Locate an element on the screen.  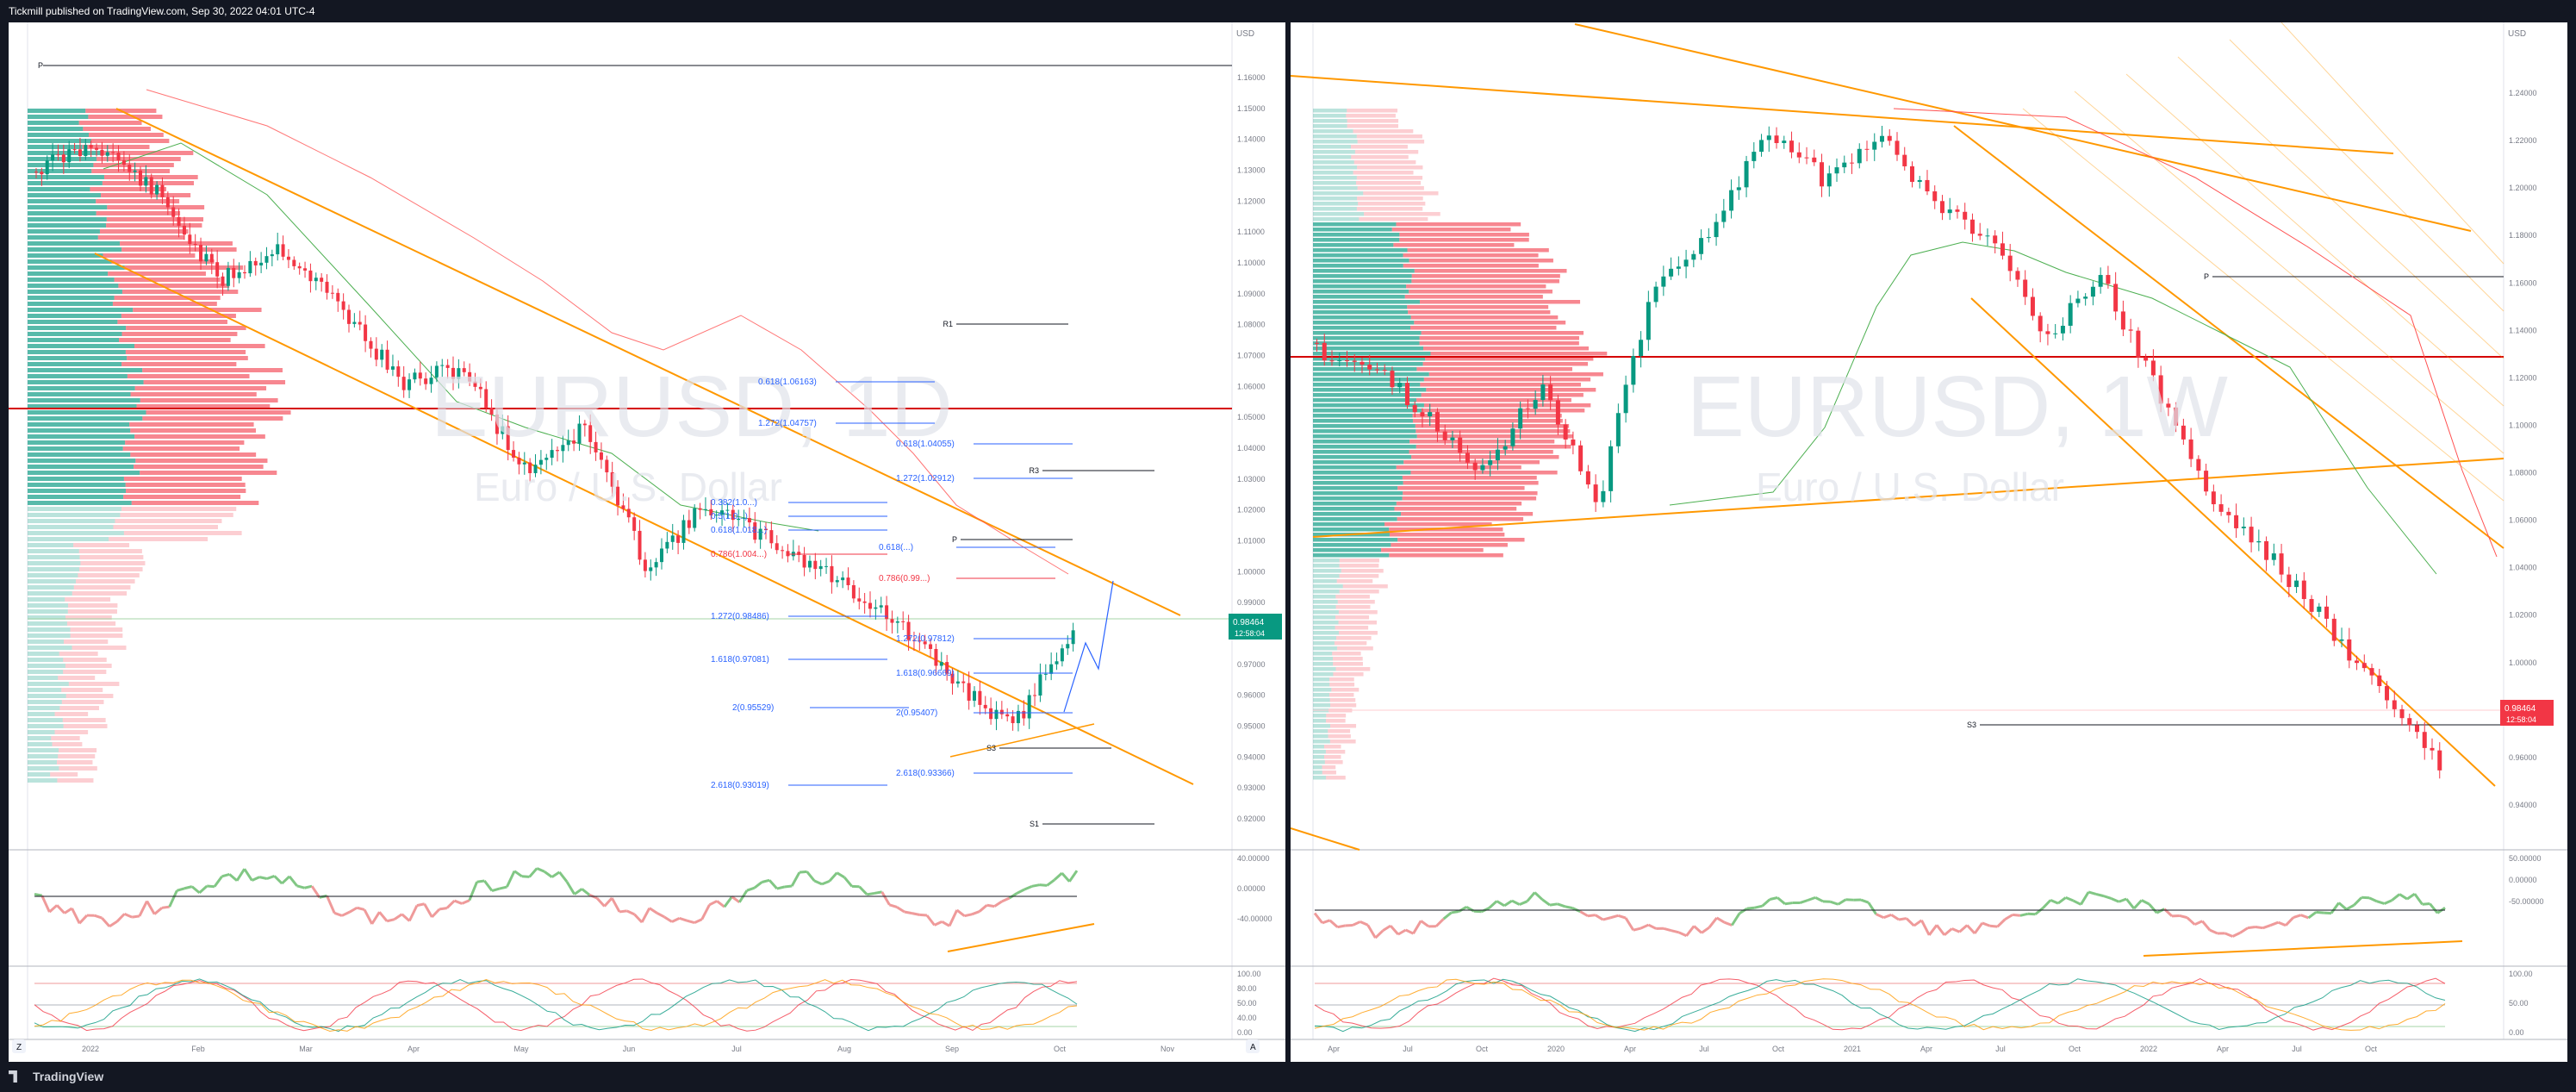
time-tick-label: Jun is located at coordinates (630, 1049).